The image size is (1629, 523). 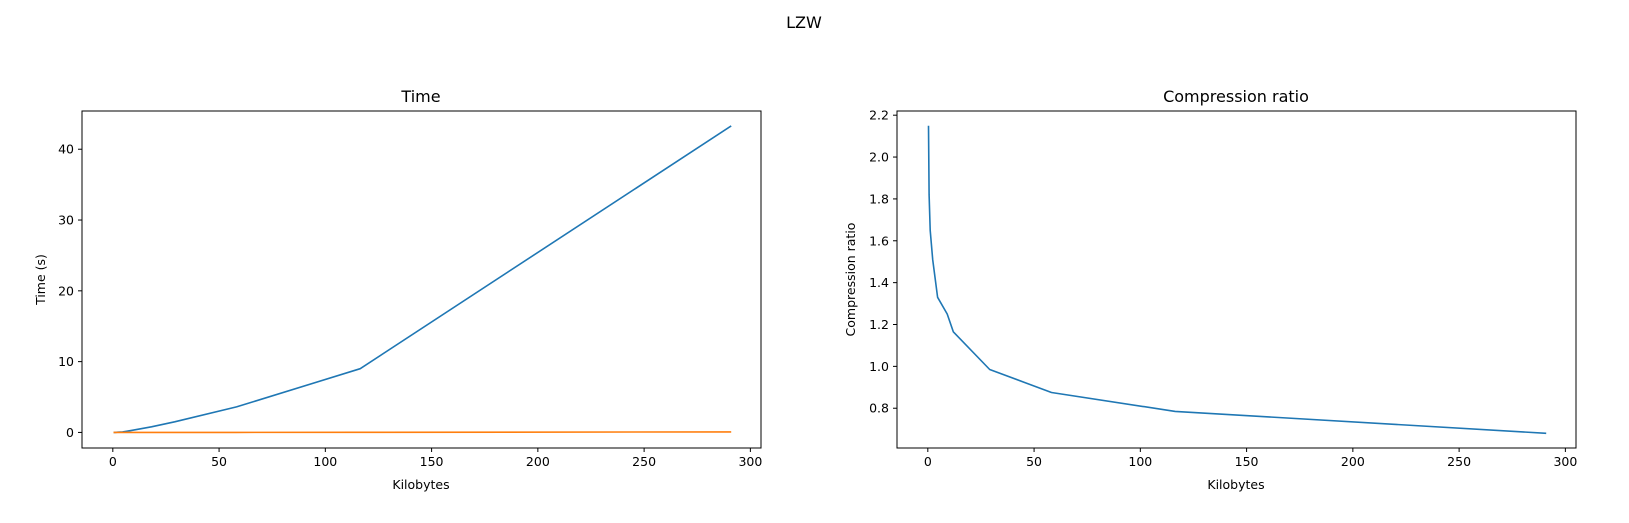 What do you see at coordinates (879, 198) in the screenshot?
I see `chart-compression-ytick-label: 1.8` at bounding box center [879, 198].